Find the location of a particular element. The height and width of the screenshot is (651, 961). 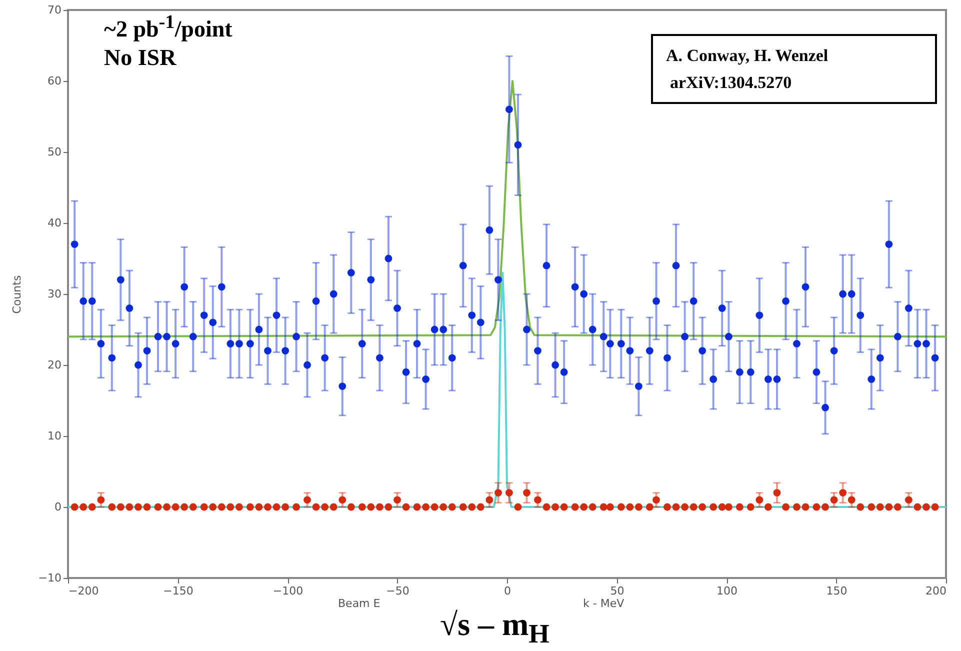

y-tick-label: 10 is located at coordinates (55, 436).